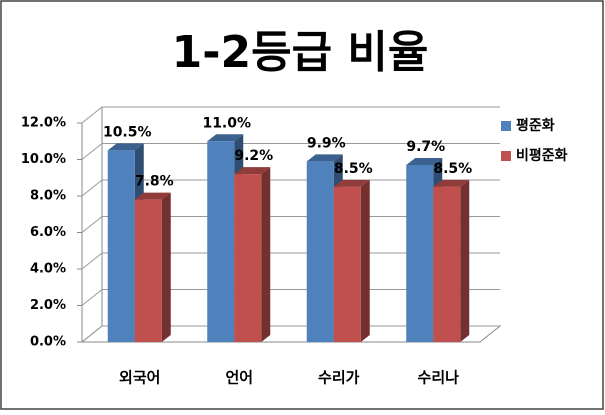 The width and height of the screenshot is (605, 415). Describe the element at coordinates (48, 342) in the screenshot. I see `y-tick-label: 0.0%` at that location.